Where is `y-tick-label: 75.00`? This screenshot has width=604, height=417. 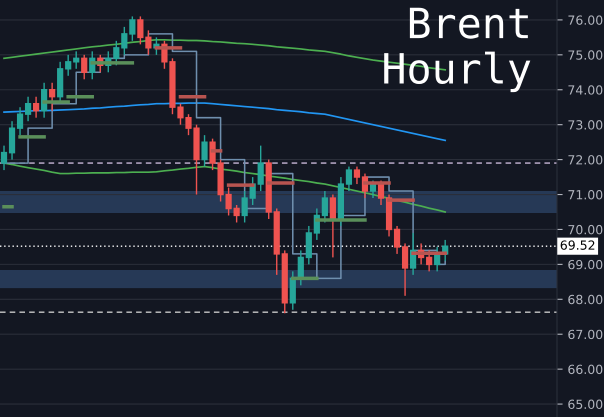
y-tick-label: 75.00 is located at coordinates (585, 55).